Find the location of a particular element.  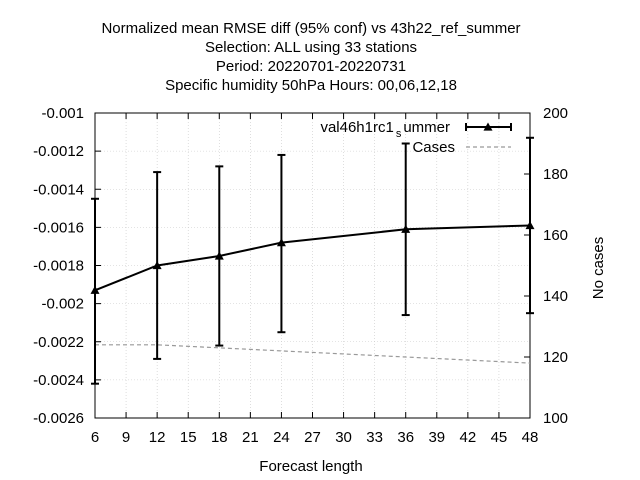

legend-label-val46: val46h1rc1 s ummer is located at coordinates (385, 129).